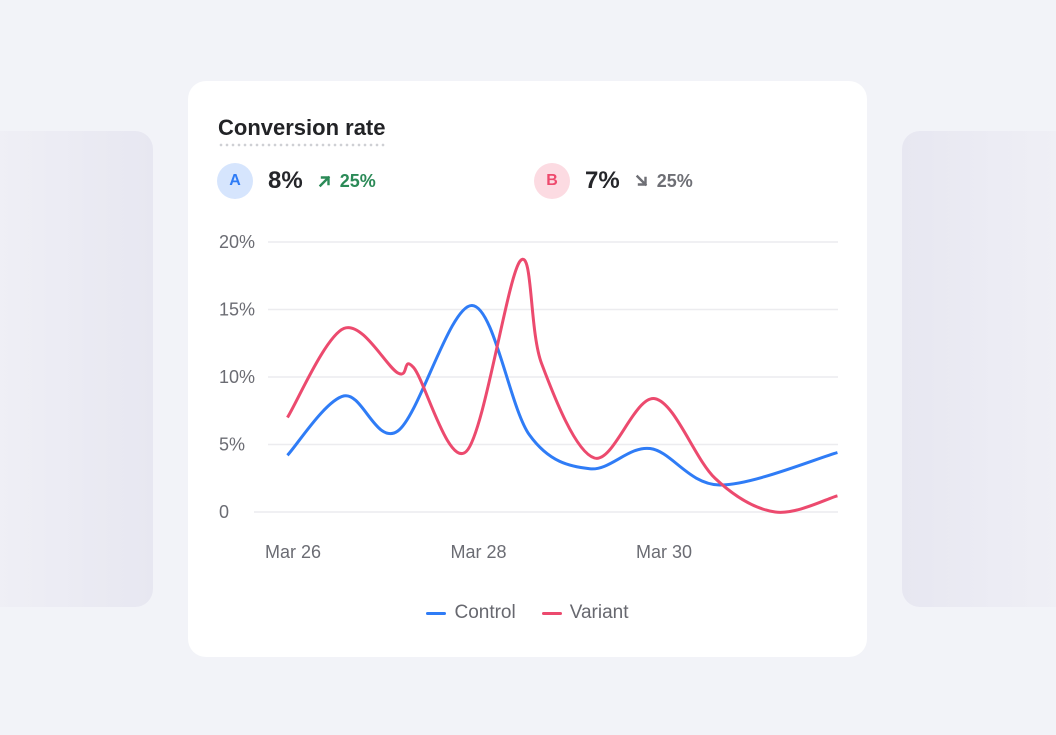 The height and width of the screenshot is (735, 1056). Describe the element at coordinates (302, 131) in the screenshot. I see `card-title: Conversion rate` at that location.